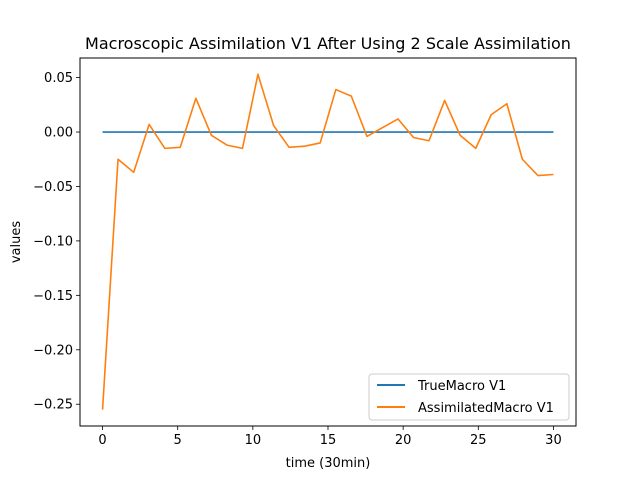 The height and width of the screenshot is (480, 640). I want to click on x-tick-label: 30, so click(553, 440).